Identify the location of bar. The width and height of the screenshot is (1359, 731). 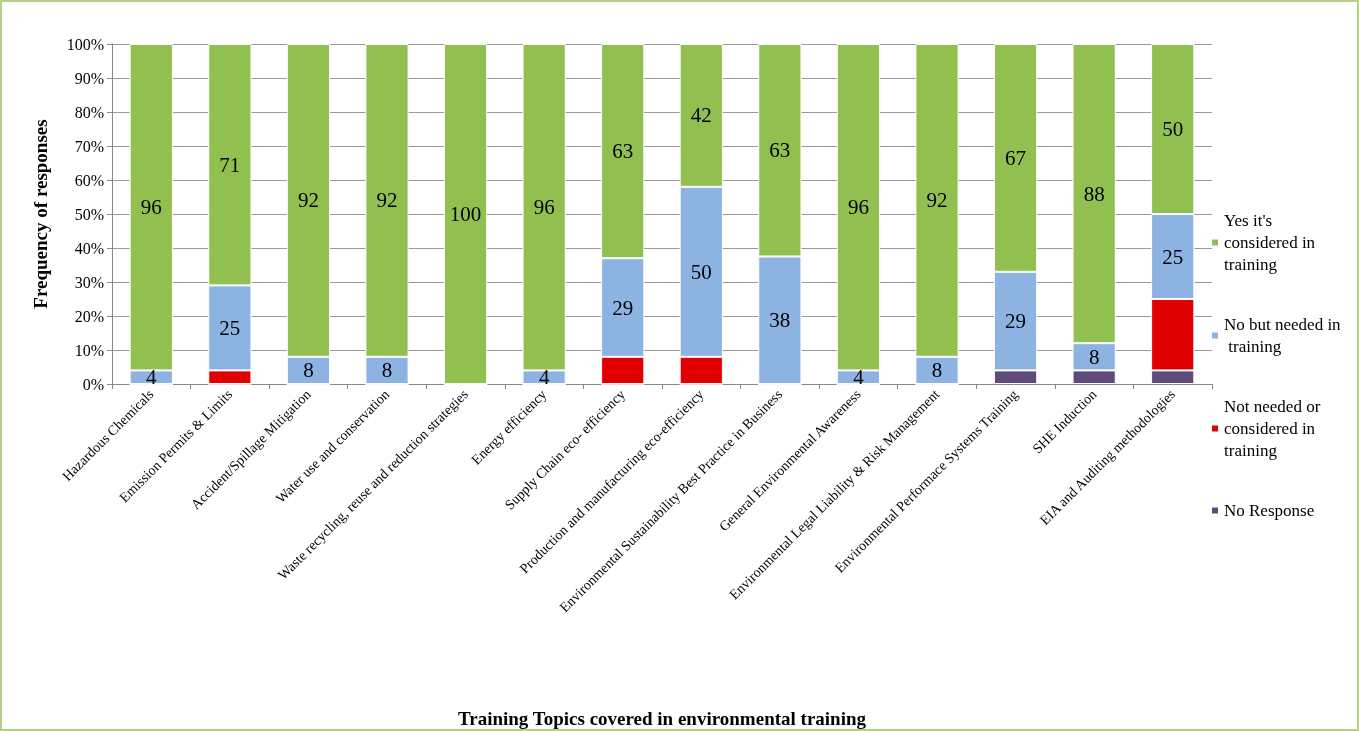
(465, 214).